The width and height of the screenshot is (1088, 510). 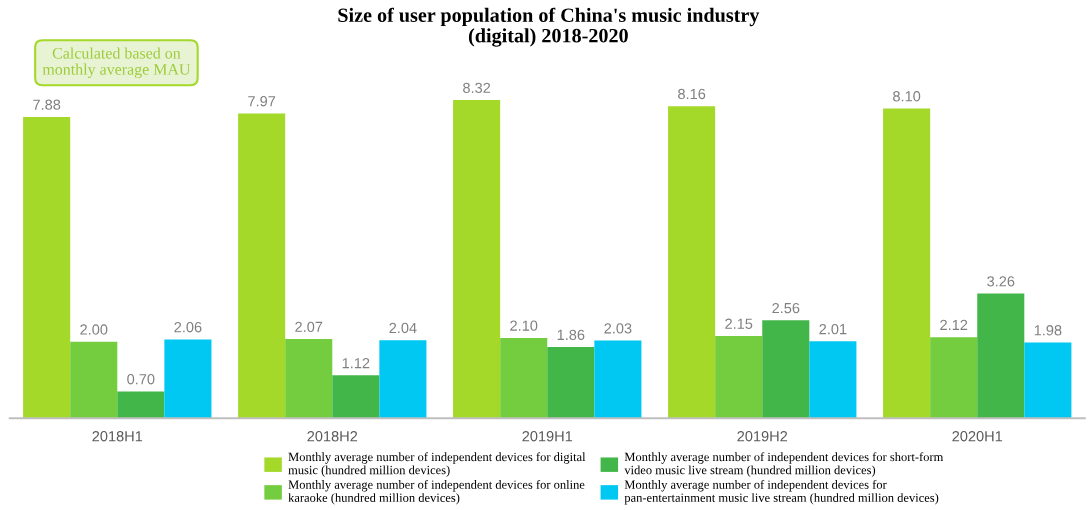 What do you see at coordinates (94, 329) in the screenshot?
I see `data-label: 2.00` at bounding box center [94, 329].